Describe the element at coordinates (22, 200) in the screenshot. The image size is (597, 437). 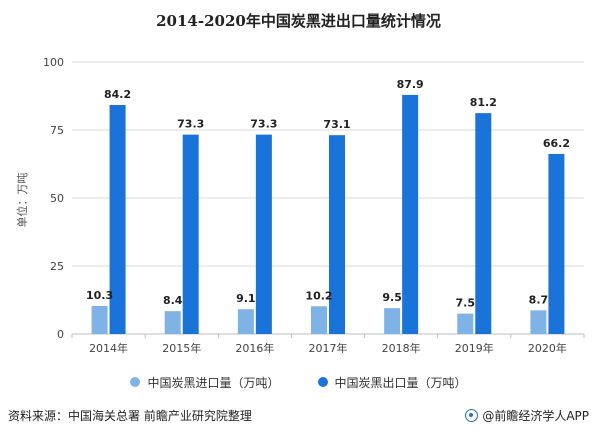
I see `y-axis-label: 单位：万吨` at that location.